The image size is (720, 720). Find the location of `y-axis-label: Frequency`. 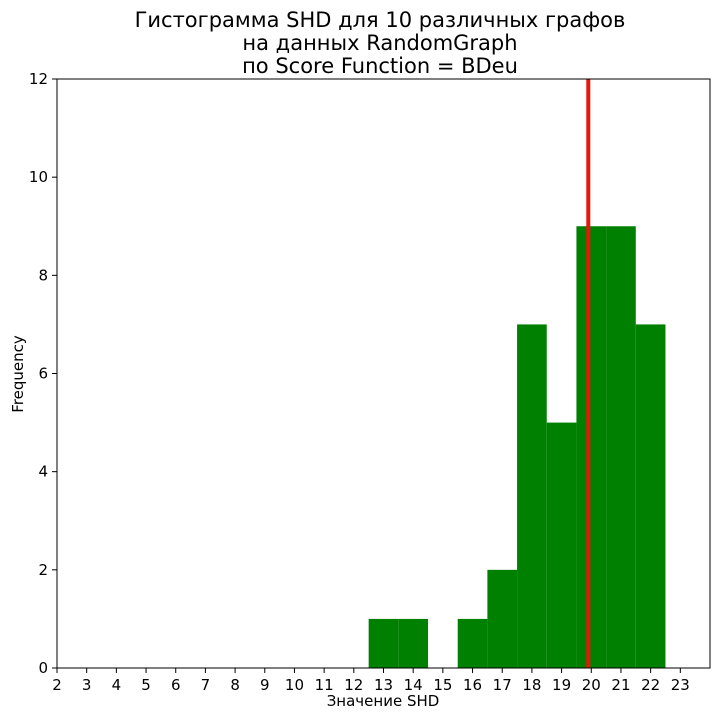

y-axis-label: Frequency is located at coordinates (18, 374).